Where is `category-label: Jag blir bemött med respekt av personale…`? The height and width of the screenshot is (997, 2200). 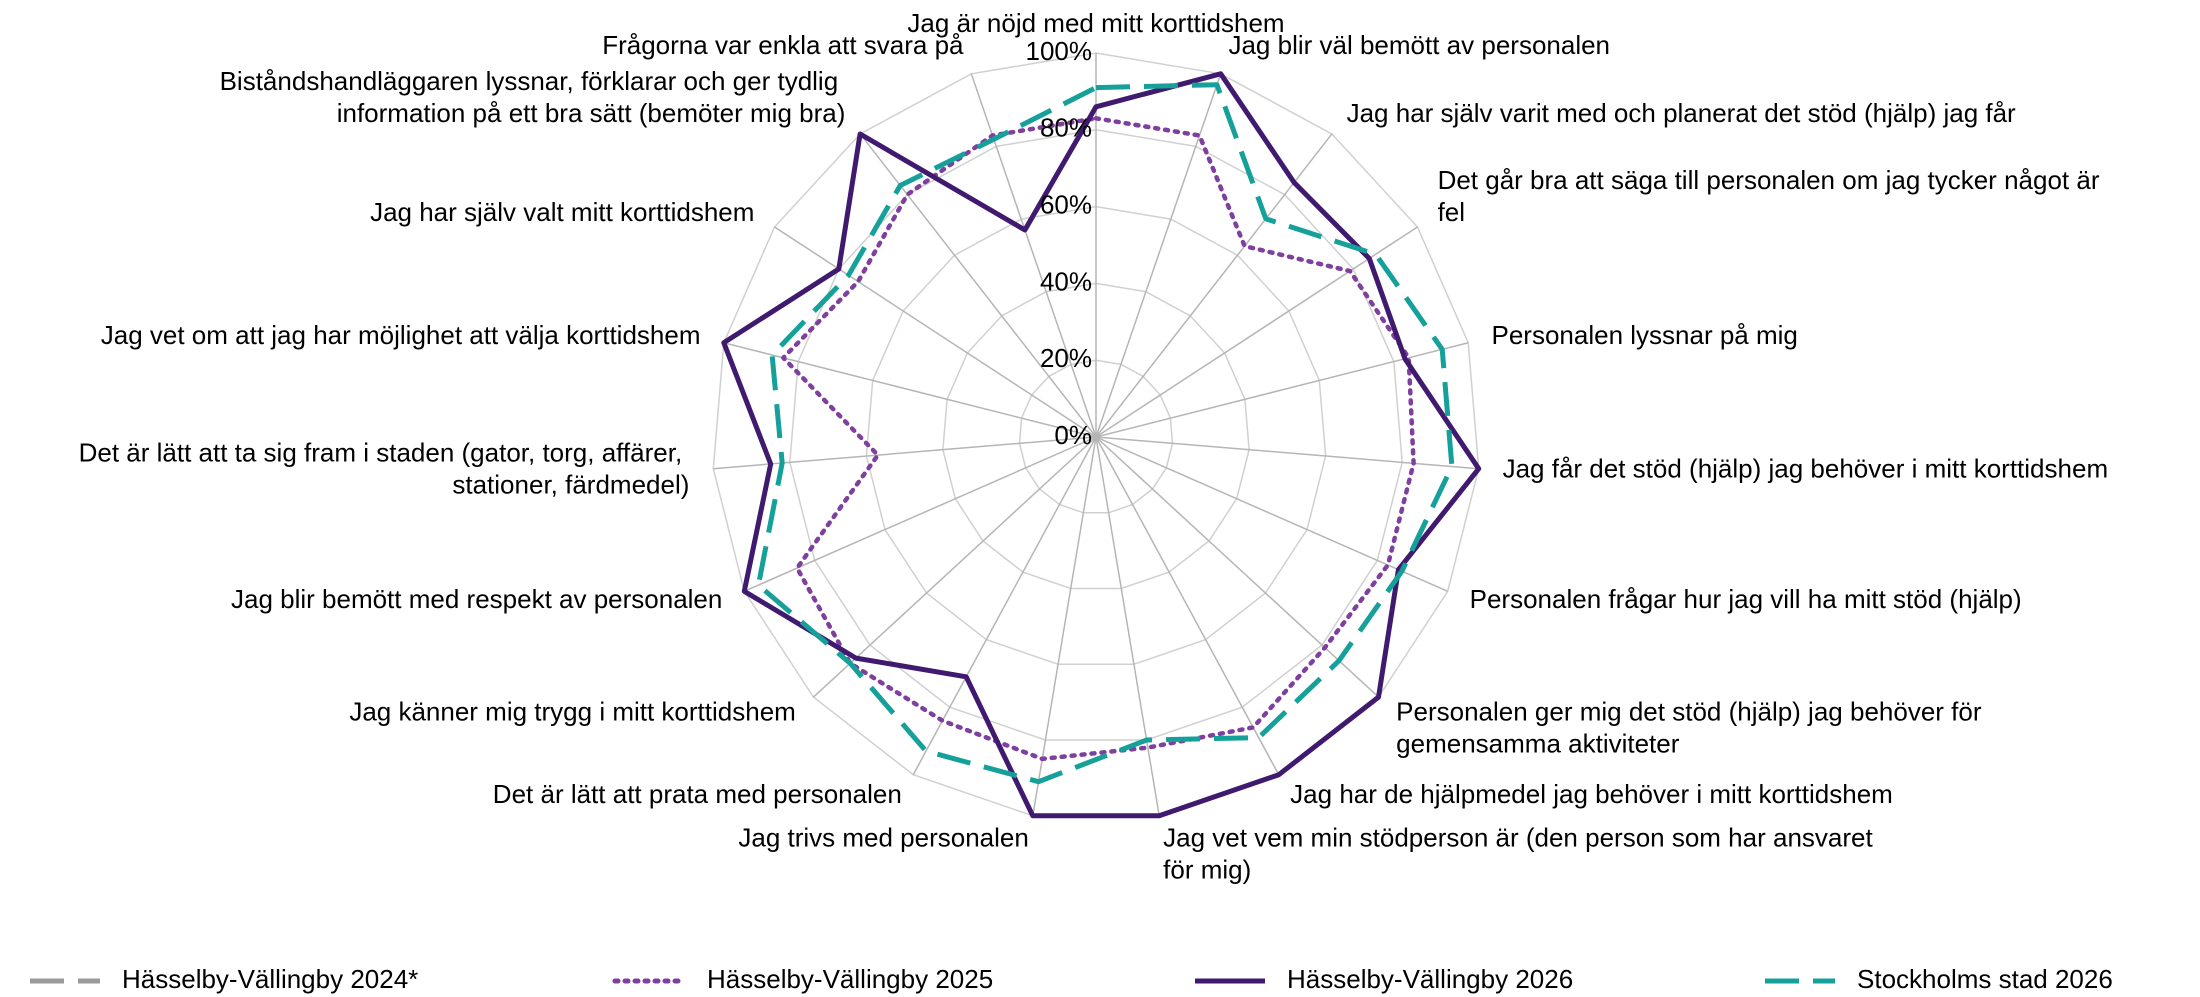
category-label: Jag blir bemött med respekt av personale… is located at coordinates (476, 599).